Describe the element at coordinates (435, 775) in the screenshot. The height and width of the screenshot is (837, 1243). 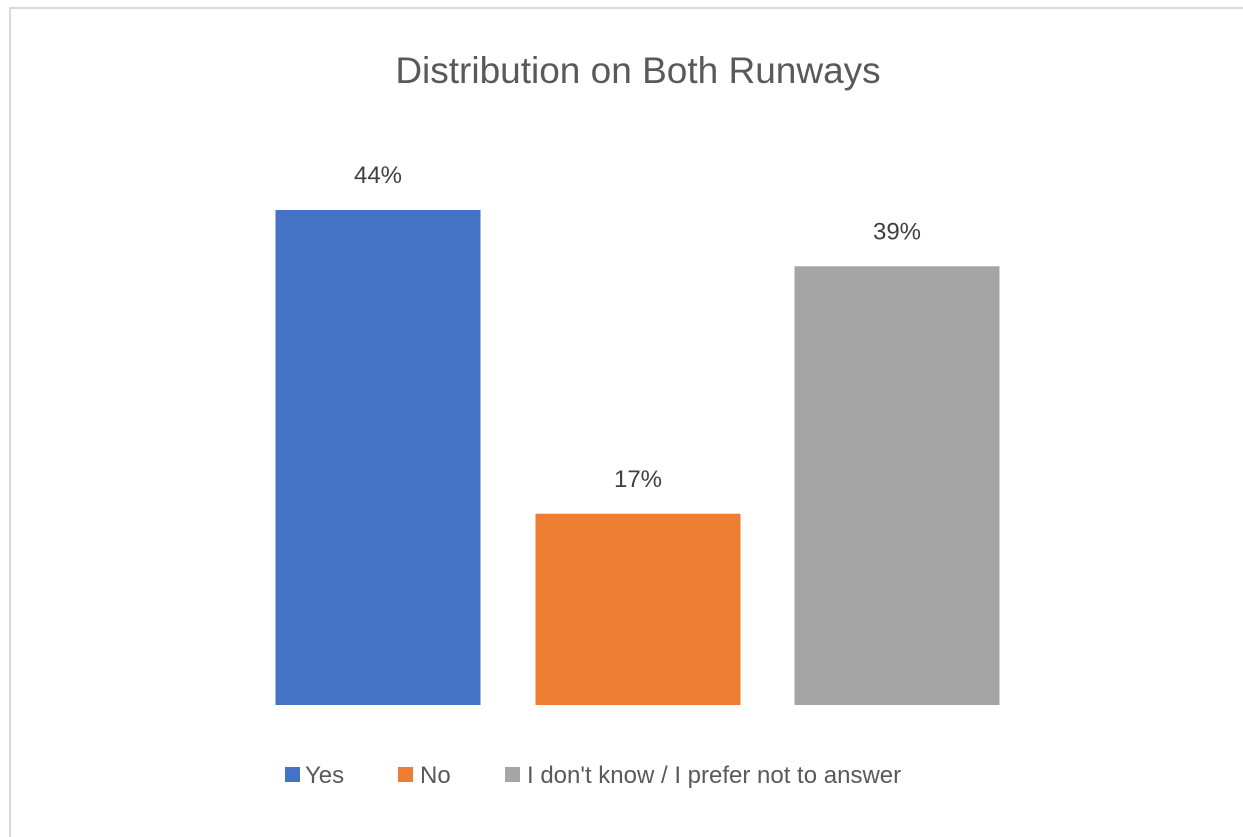
I see `legend-label: No` at that location.